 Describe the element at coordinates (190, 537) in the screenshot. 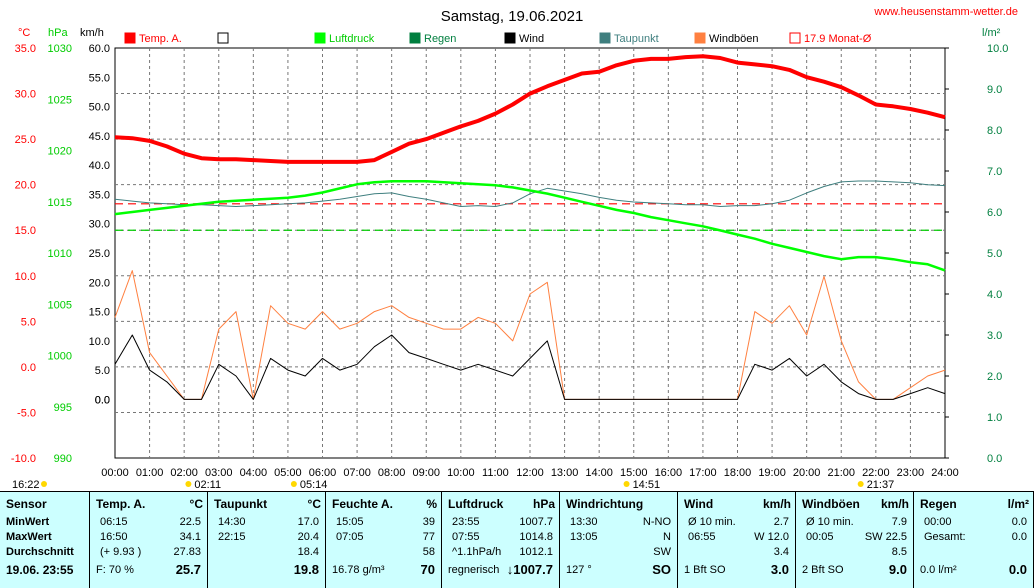

I see `stats-value-temp: 34.1` at that location.